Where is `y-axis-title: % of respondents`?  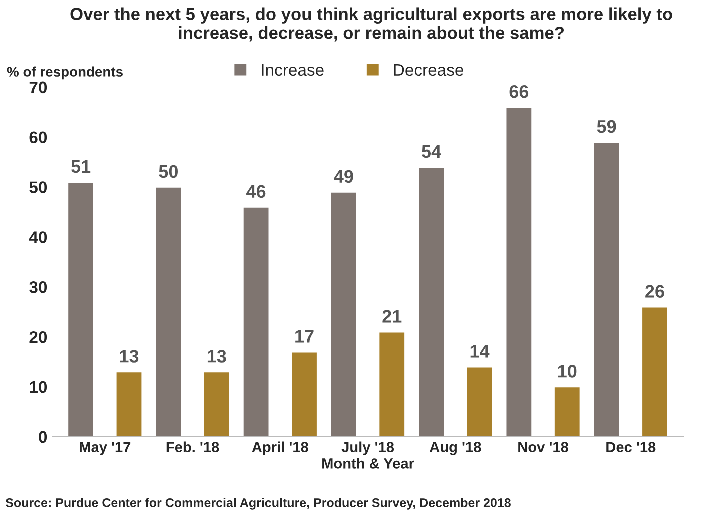
y-axis-title: % of respondents is located at coordinates (65, 73).